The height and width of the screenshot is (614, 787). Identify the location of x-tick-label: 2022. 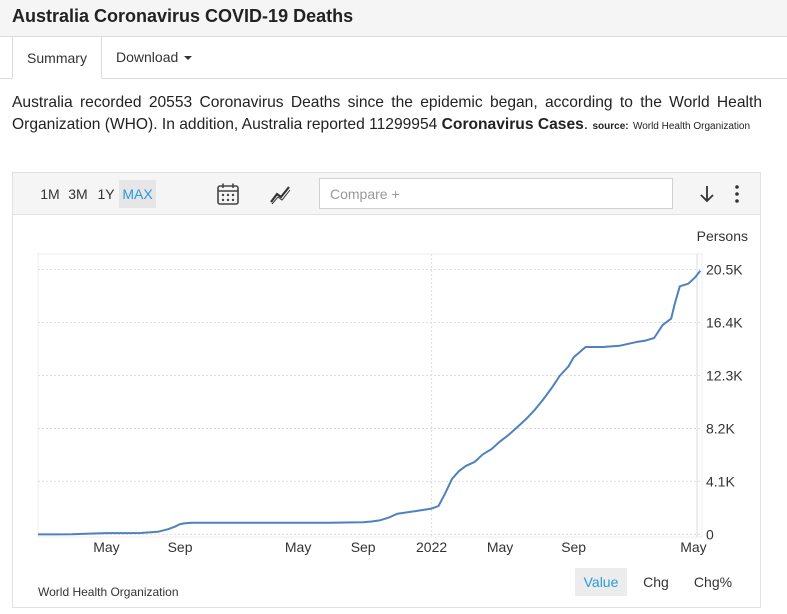
(431, 547).